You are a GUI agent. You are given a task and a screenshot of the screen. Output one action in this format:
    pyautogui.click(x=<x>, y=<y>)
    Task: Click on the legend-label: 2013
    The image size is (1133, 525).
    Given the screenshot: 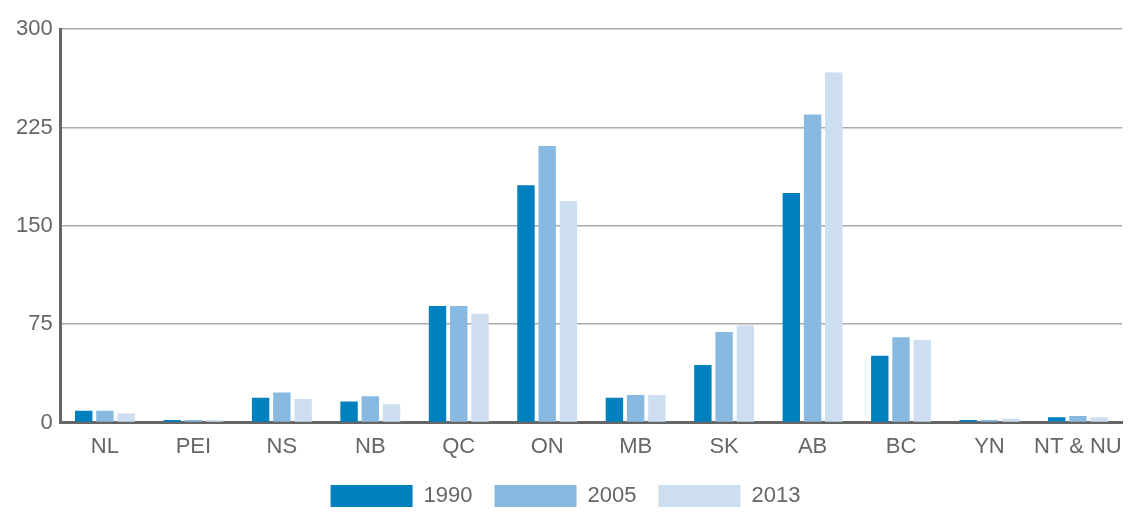 What is the action you would take?
    pyautogui.click(x=776, y=495)
    